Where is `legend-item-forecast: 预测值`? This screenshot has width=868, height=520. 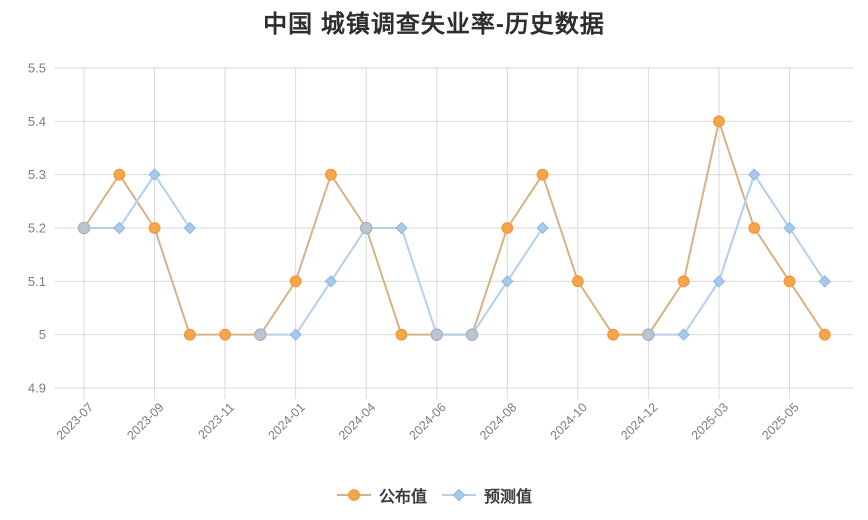
legend-item-forecast: 预测值 is located at coordinates (486, 495).